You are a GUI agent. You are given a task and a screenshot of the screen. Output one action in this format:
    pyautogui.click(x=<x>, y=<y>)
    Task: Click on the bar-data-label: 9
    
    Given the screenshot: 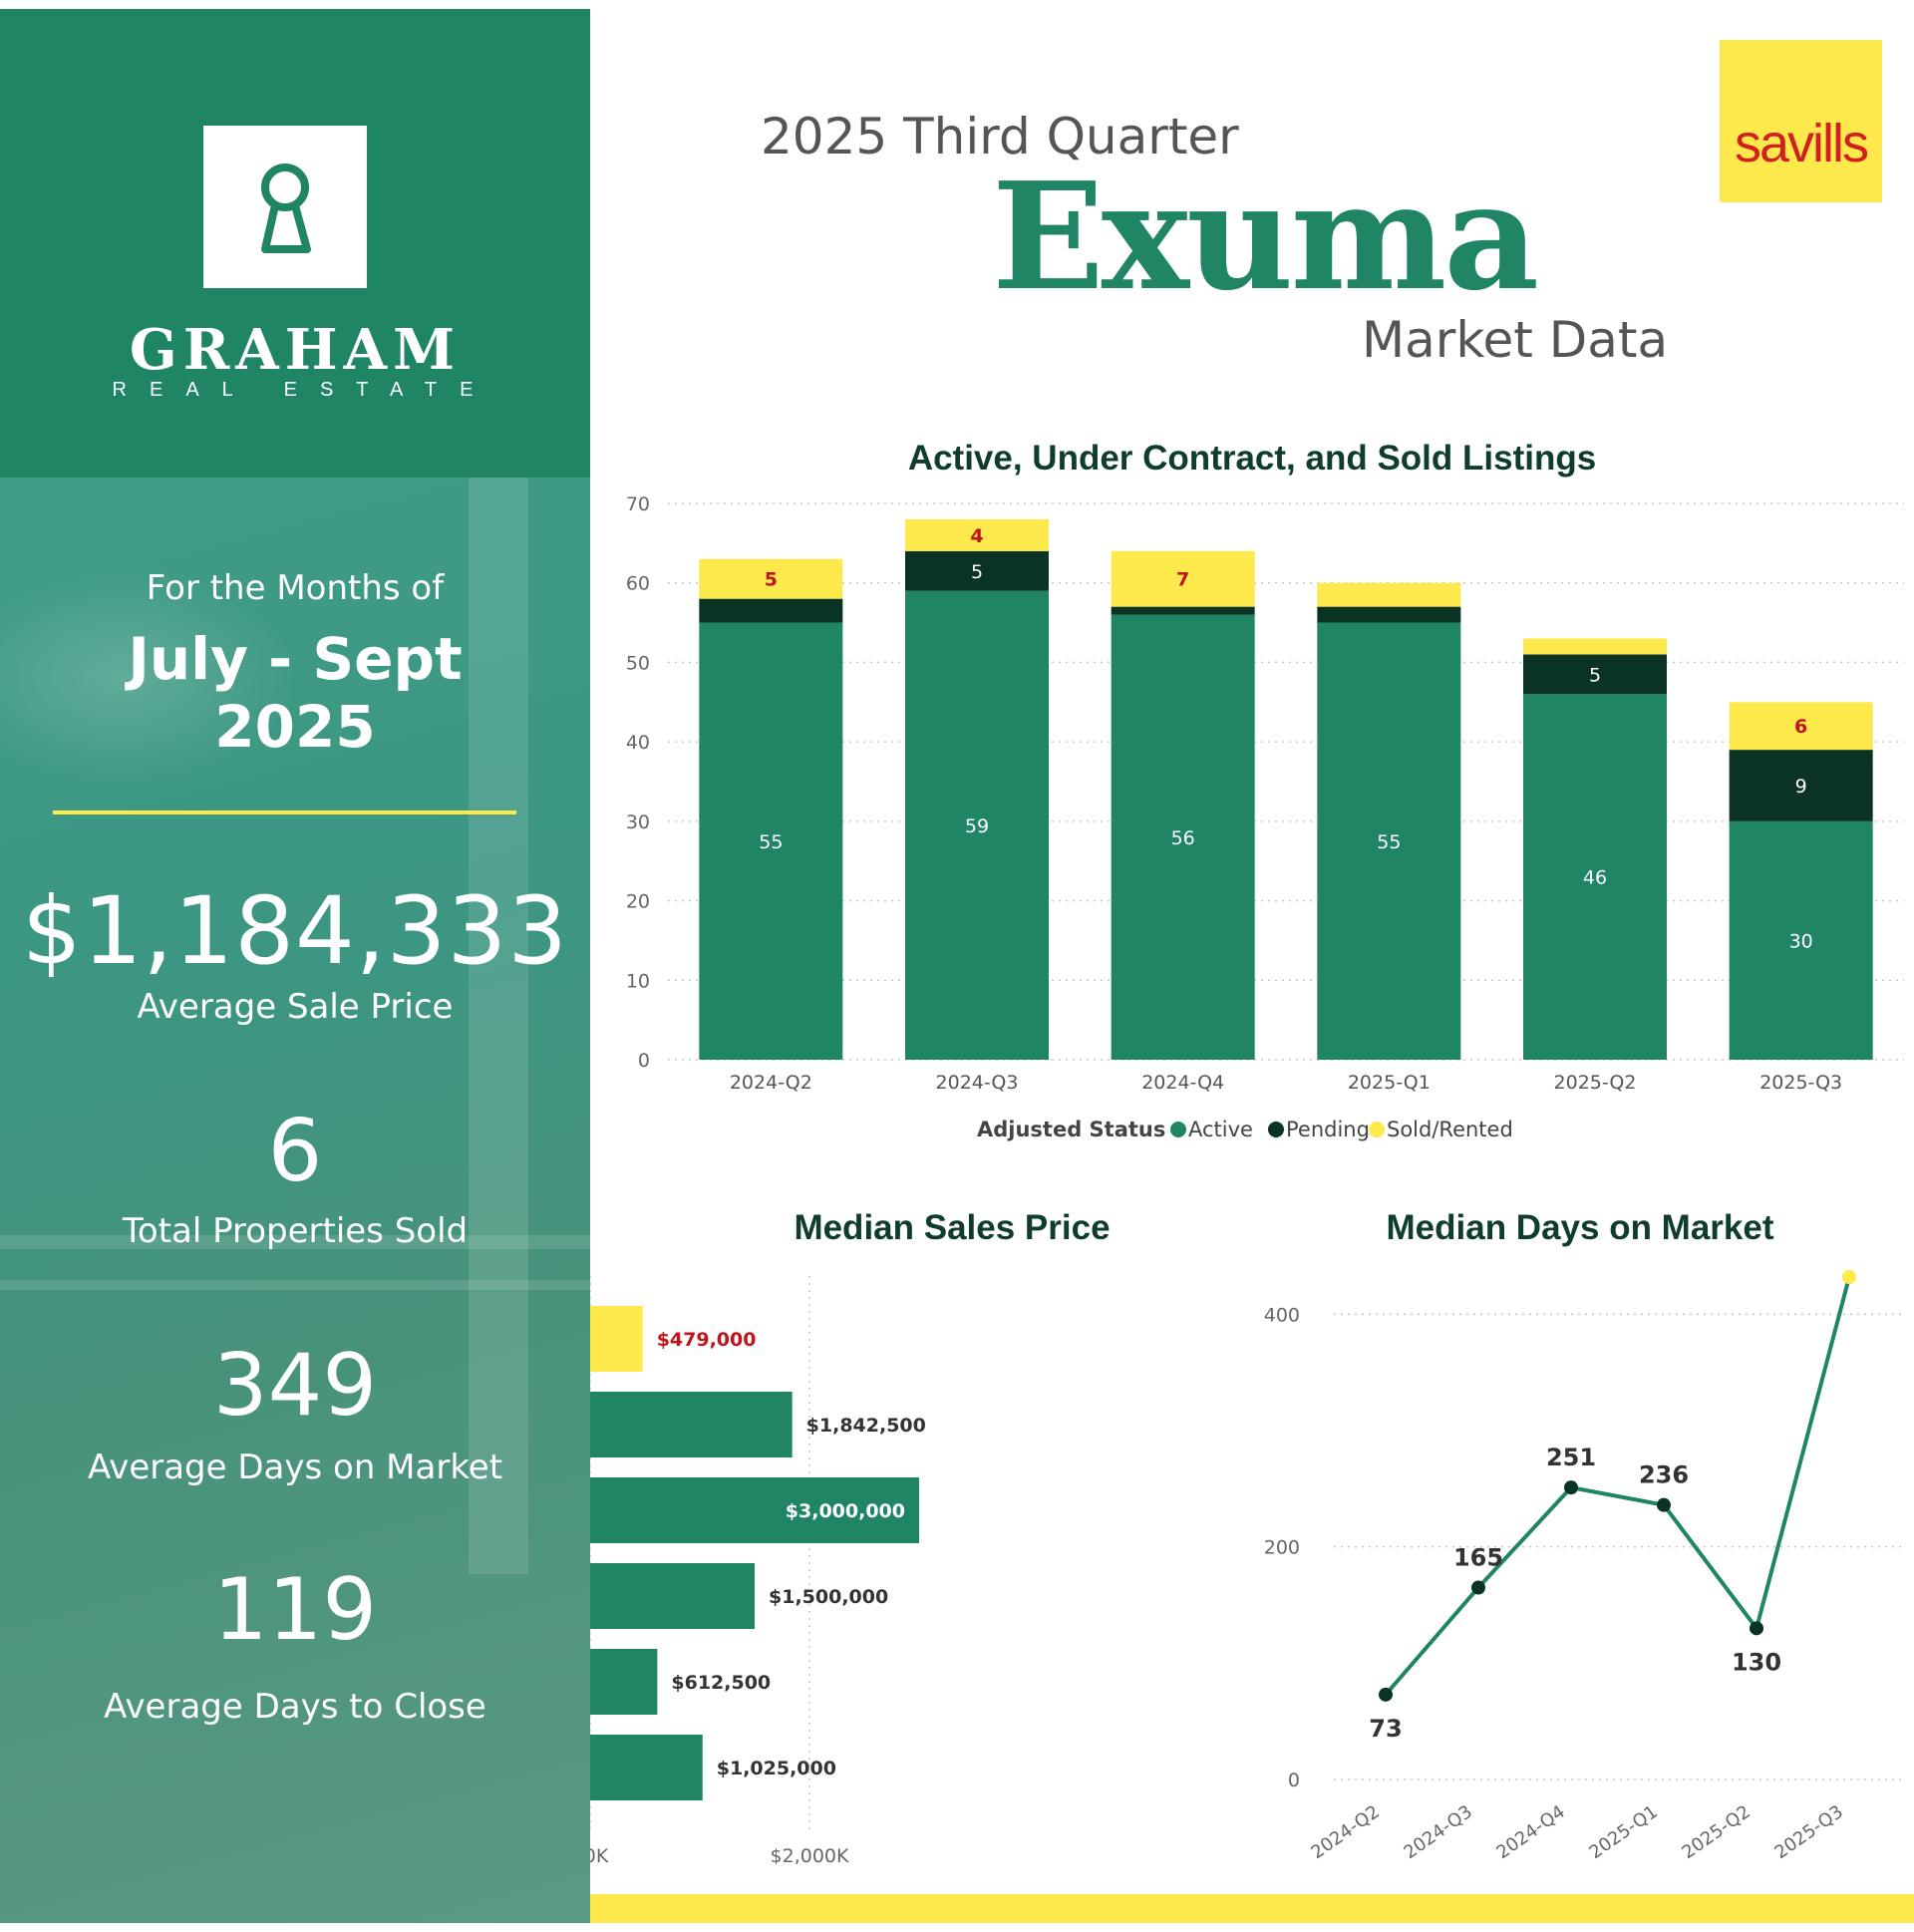 What is the action you would take?
    pyautogui.click(x=1801, y=787)
    